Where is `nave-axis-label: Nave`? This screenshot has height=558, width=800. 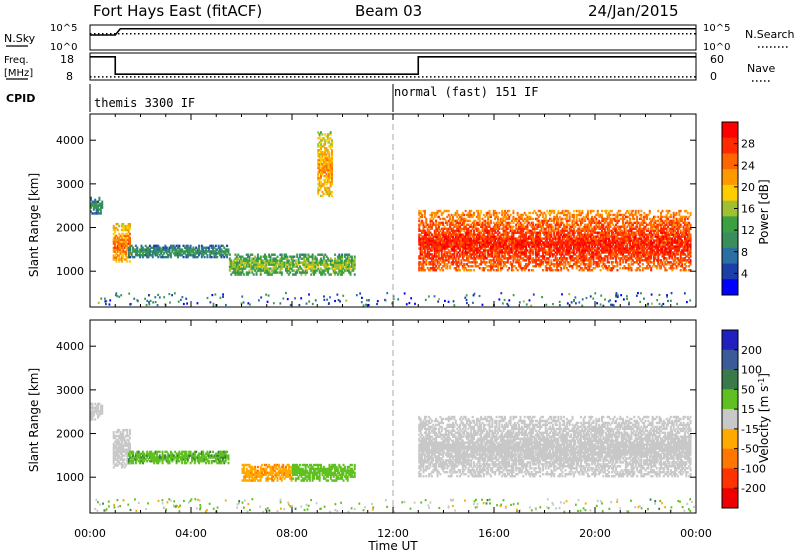
nave-axis-label: Nave is located at coordinates (761, 68).